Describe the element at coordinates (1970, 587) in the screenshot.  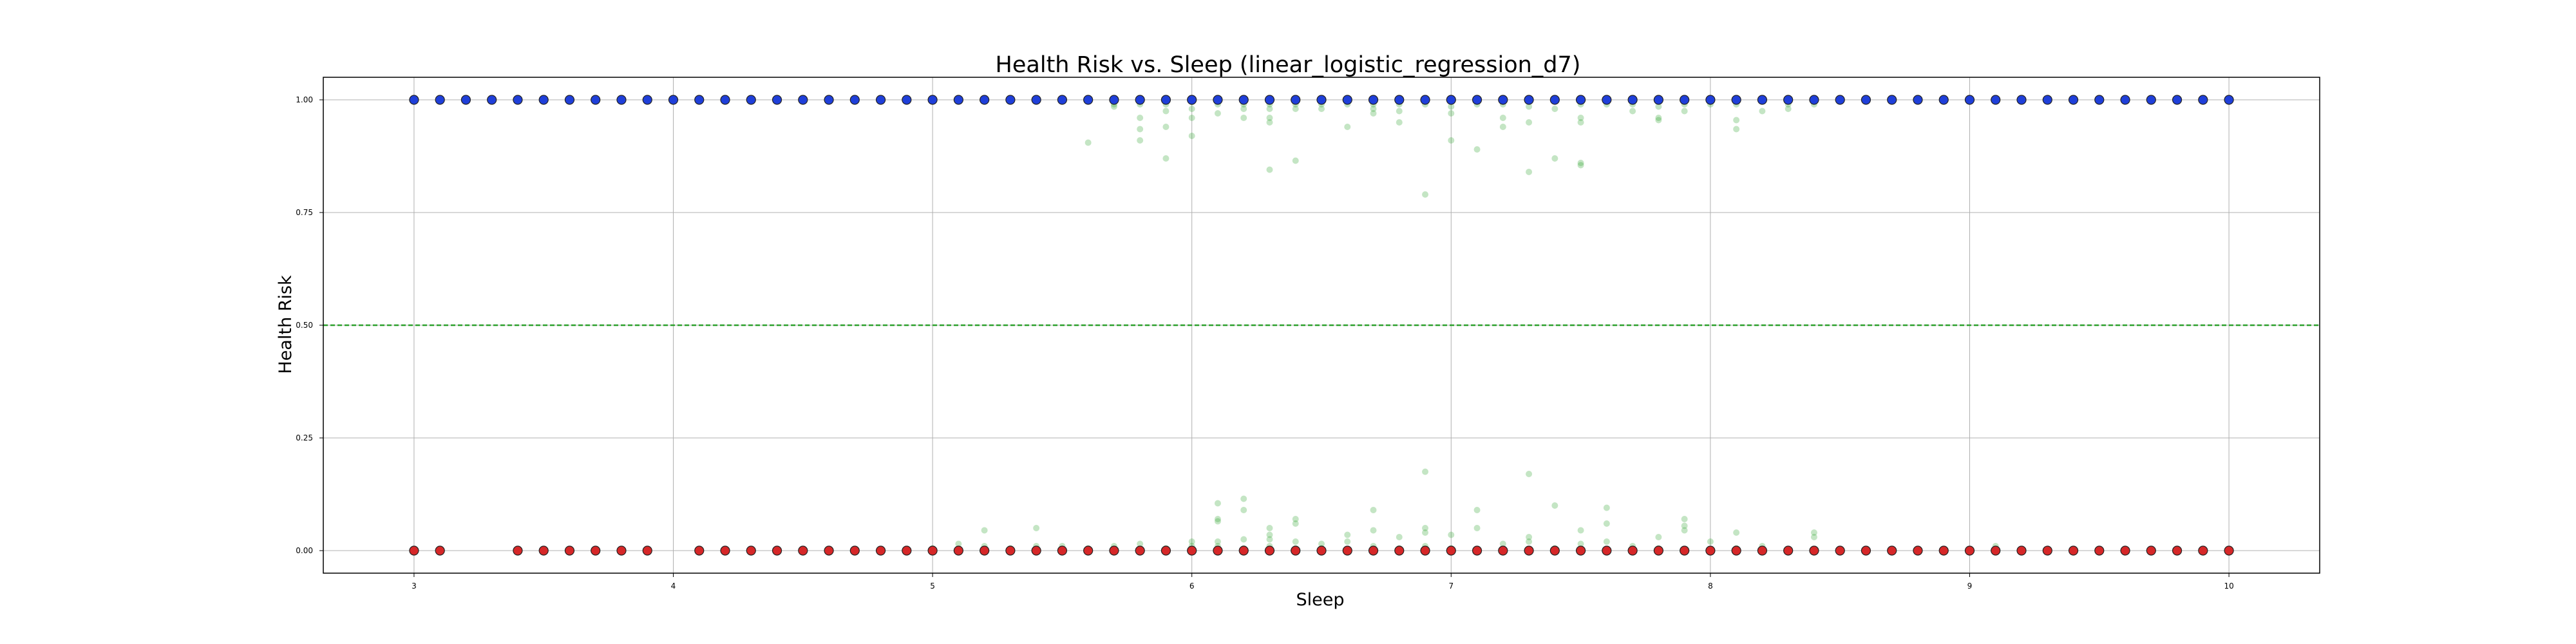
I see `x-tick-label: 9` at that location.